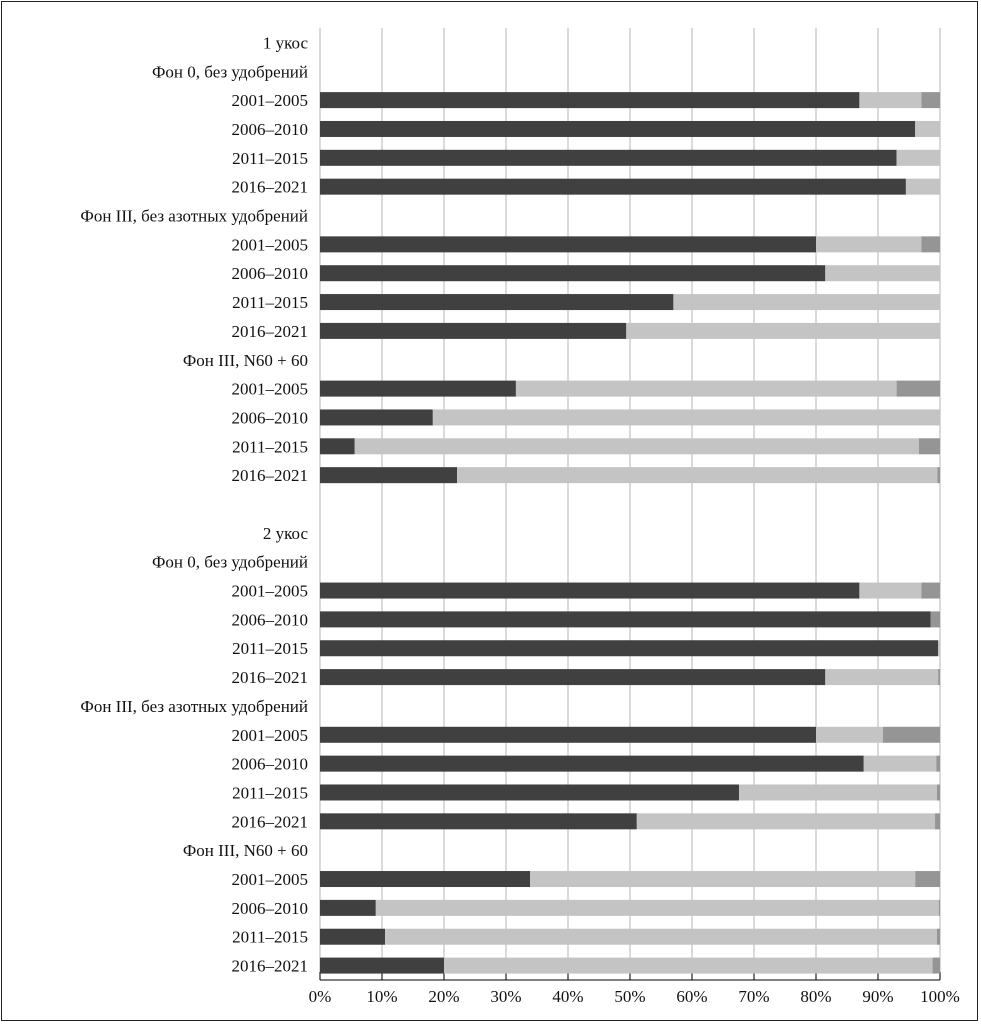  What do you see at coordinates (877, 996) in the screenshot?
I see `x-tick-label: 90%` at bounding box center [877, 996].